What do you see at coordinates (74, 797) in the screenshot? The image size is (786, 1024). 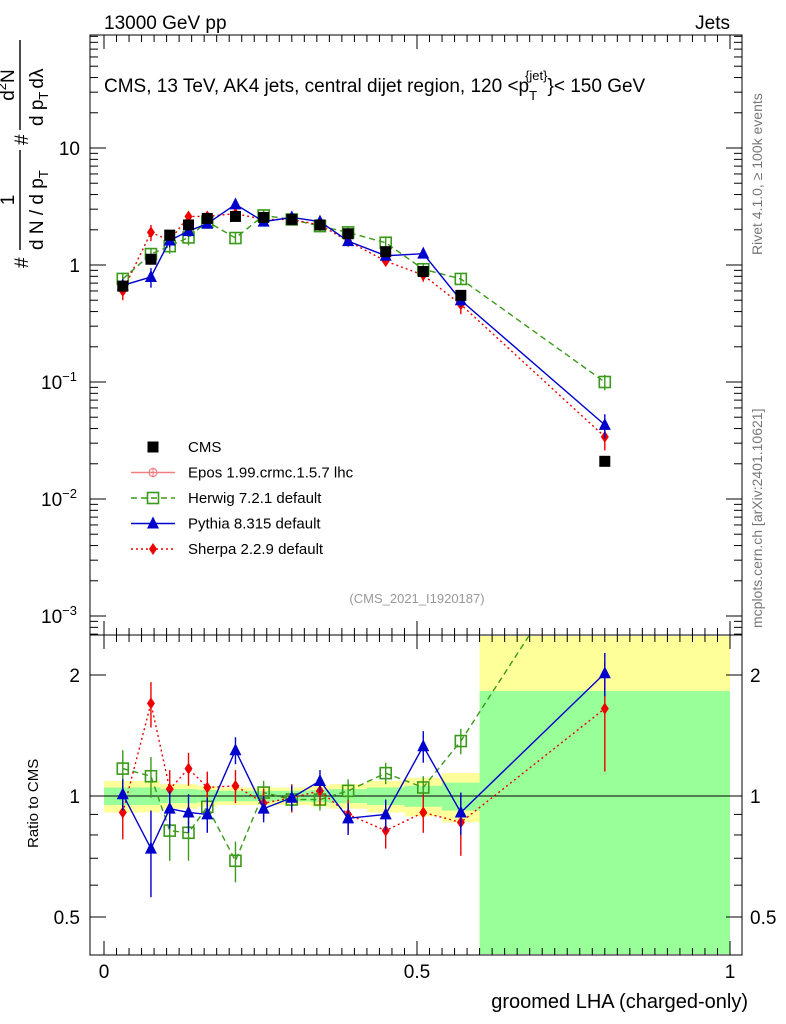 I see `ratio-ytick-left-1: 1` at bounding box center [74, 797].